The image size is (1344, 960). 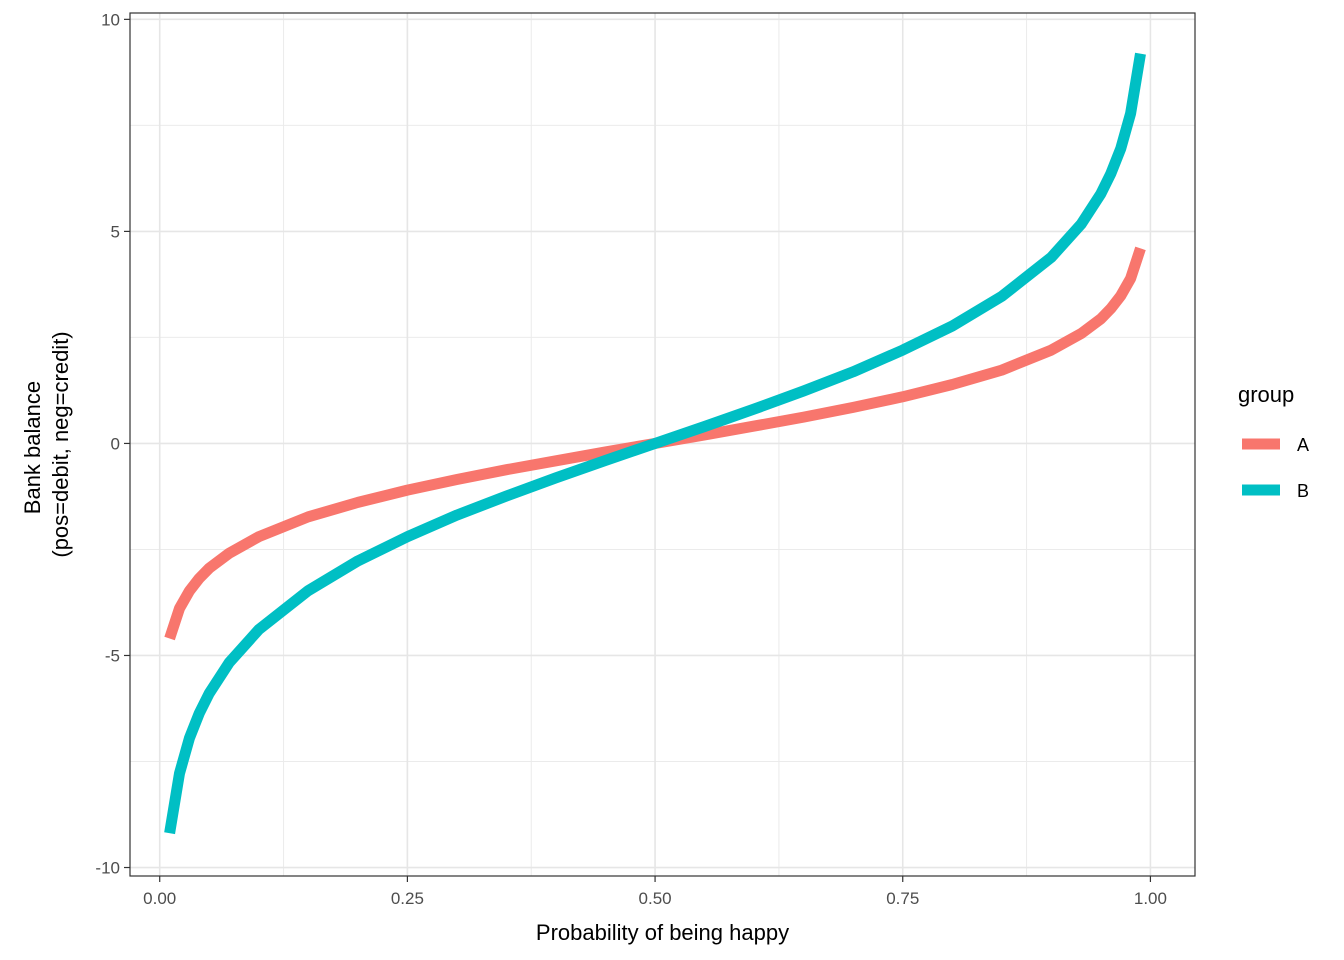 I want to click on x-axis-title: Probability of being happy, so click(x=662, y=932).